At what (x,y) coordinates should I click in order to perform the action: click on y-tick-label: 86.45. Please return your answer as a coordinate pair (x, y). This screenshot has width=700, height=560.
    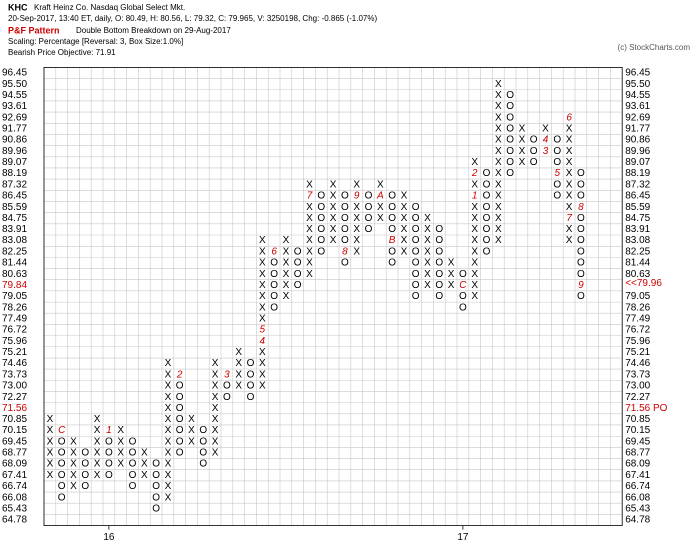
    Looking at the image, I should click on (14, 196).